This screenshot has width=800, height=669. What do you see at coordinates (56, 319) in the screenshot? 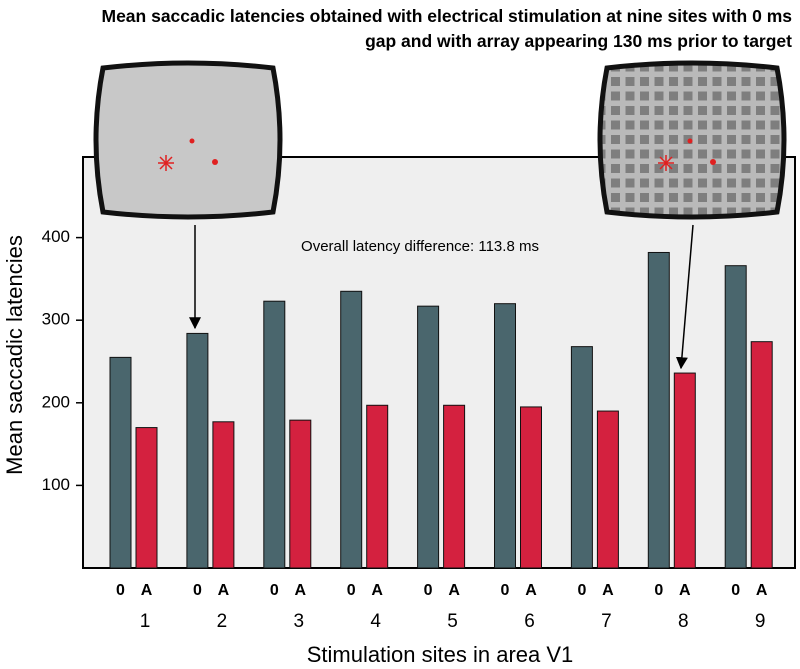
I see `y-tick-label: 300` at bounding box center [56, 319].